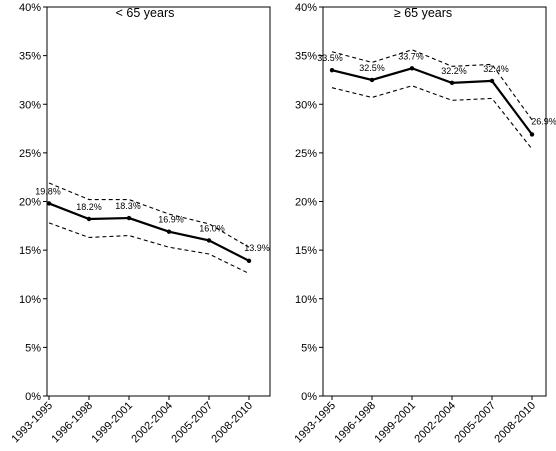 The height and width of the screenshot is (451, 556). Describe the element at coordinates (315, 423) in the screenshot. I see `panel-2-x-tick-label: 1993-1995` at that location.